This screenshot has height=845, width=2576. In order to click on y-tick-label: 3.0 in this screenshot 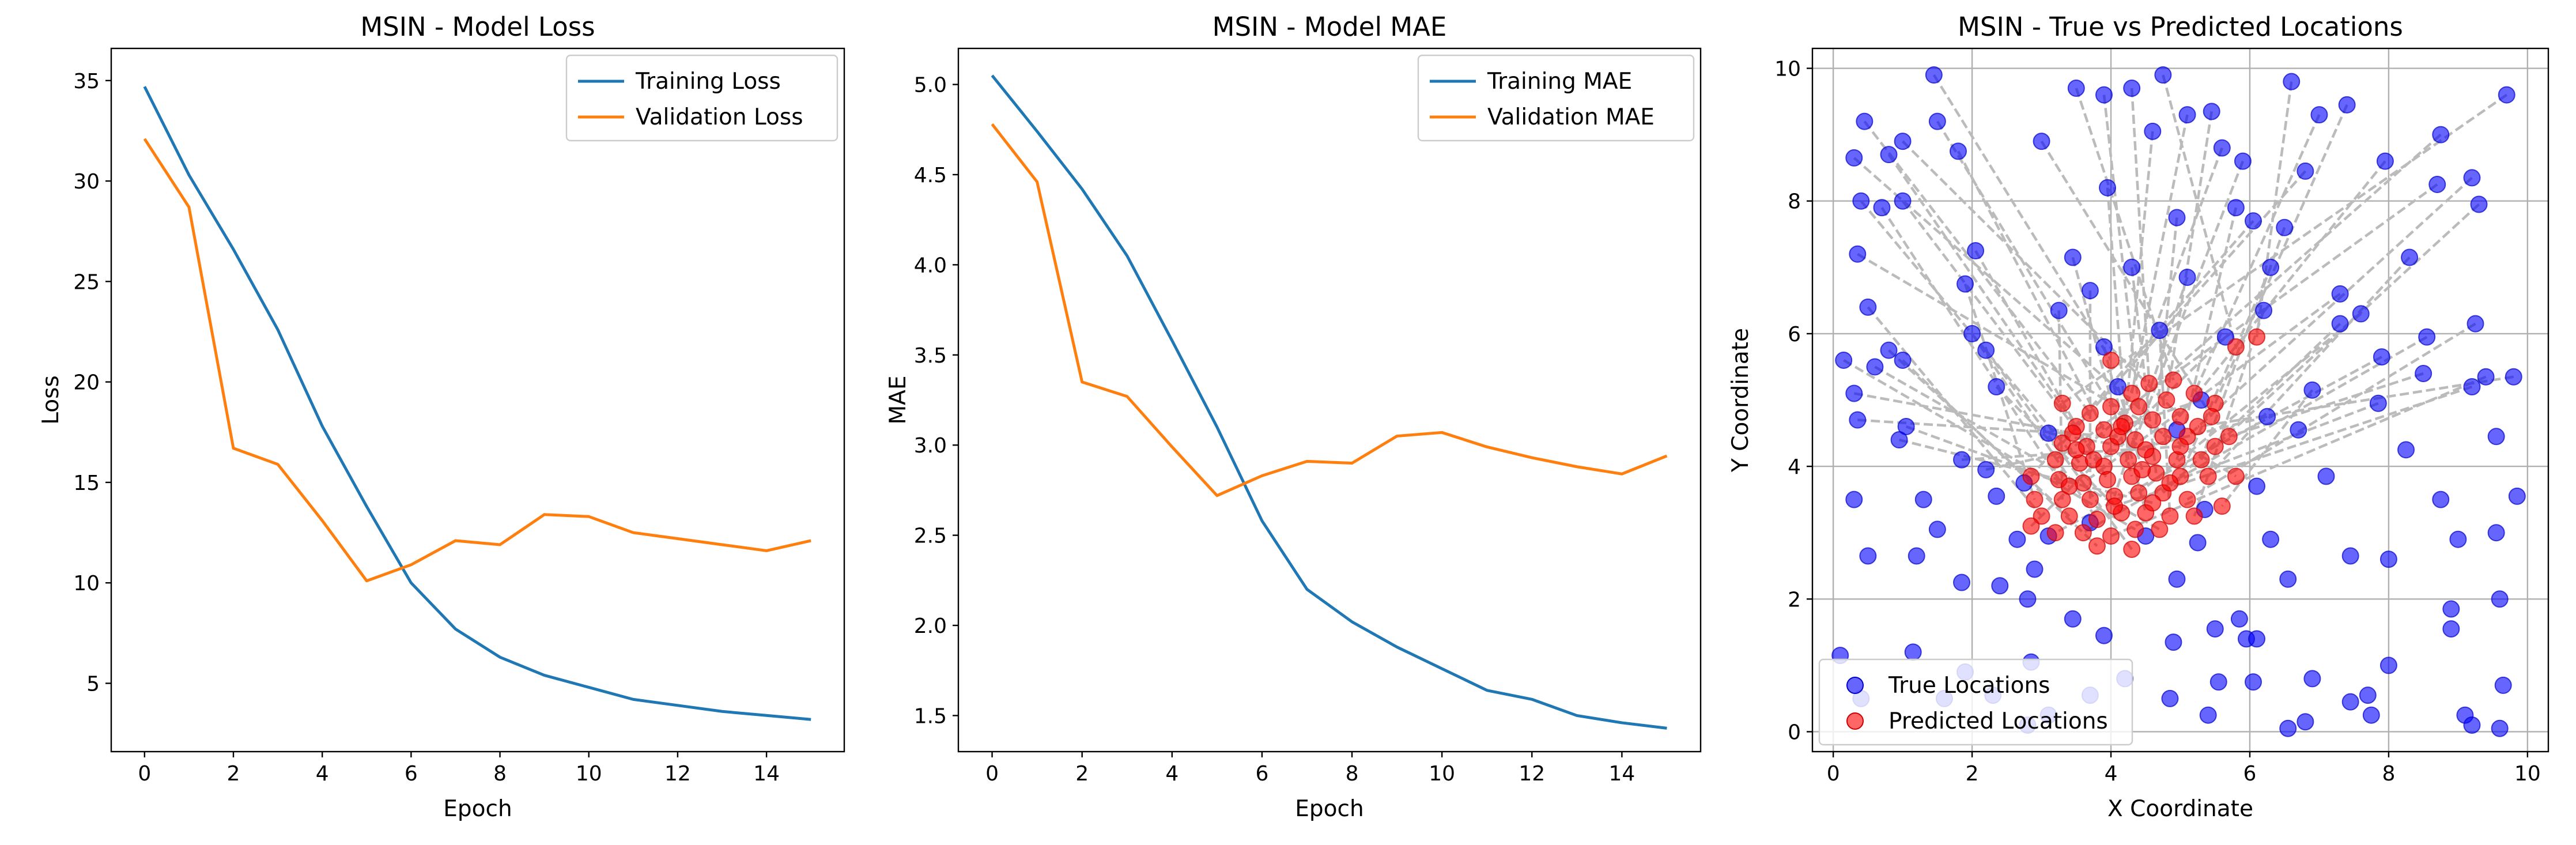, I will do `click(930, 446)`.